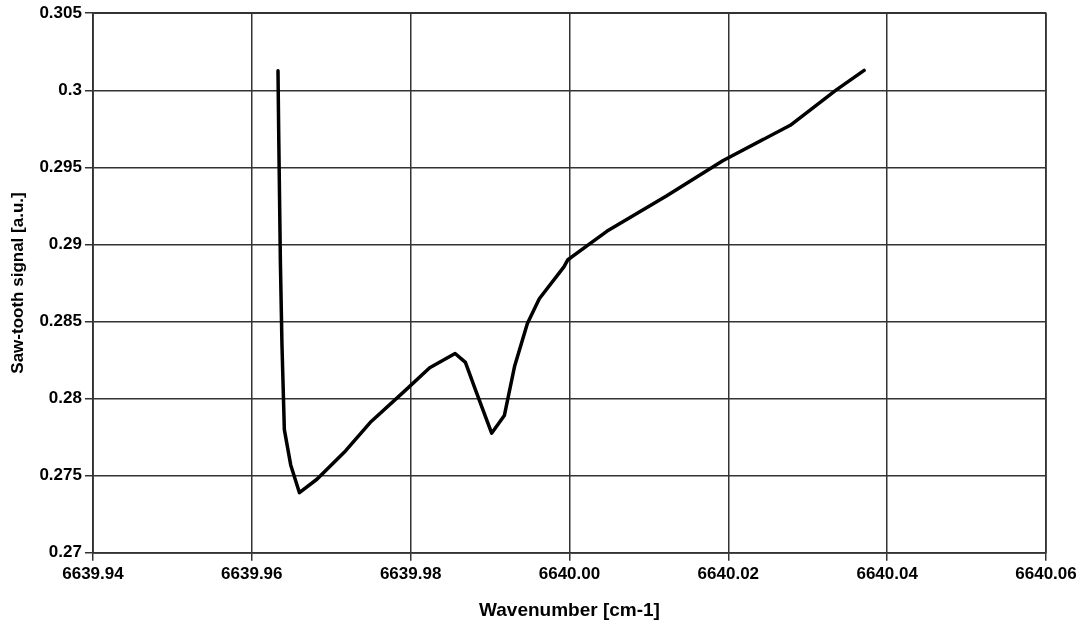 The height and width of the screenshot is (630, 1086). Describe the element at coordinates (60, 475) in the screenshot. I see `y-tick-label: 0.275` at that location.